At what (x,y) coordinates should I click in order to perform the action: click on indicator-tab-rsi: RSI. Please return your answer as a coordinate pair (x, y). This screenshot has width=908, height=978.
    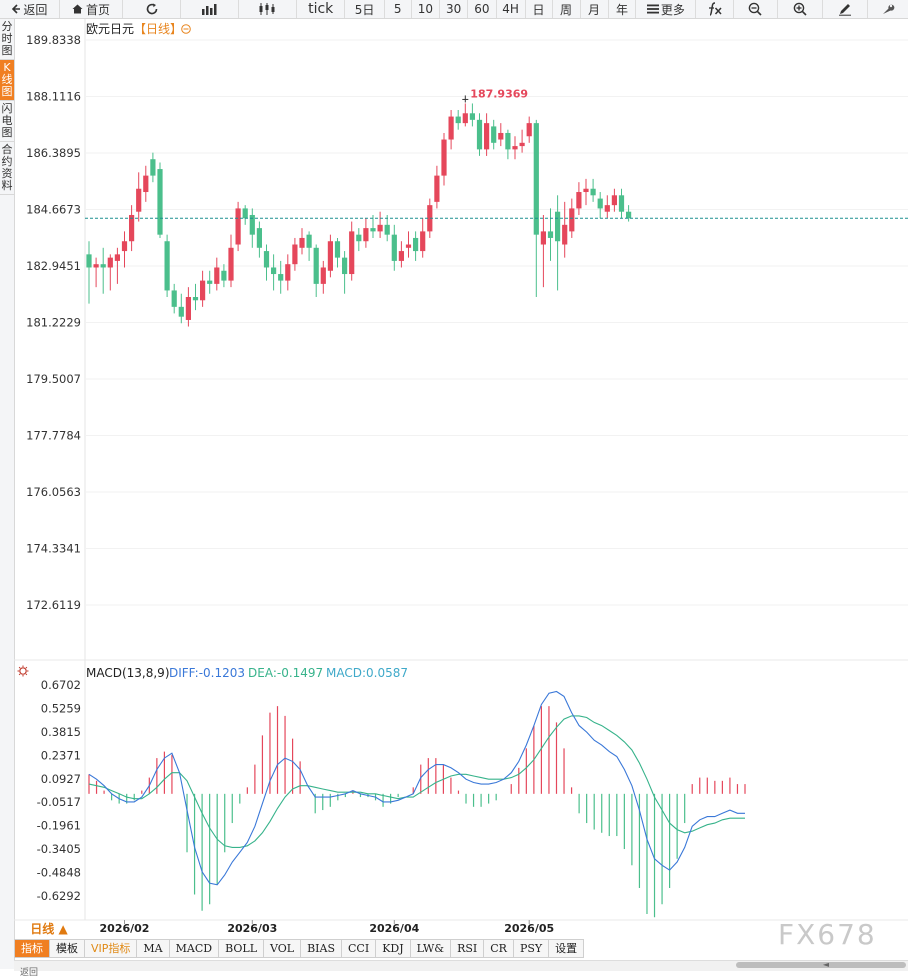
    Looking at the image, I should click on (468, 948).